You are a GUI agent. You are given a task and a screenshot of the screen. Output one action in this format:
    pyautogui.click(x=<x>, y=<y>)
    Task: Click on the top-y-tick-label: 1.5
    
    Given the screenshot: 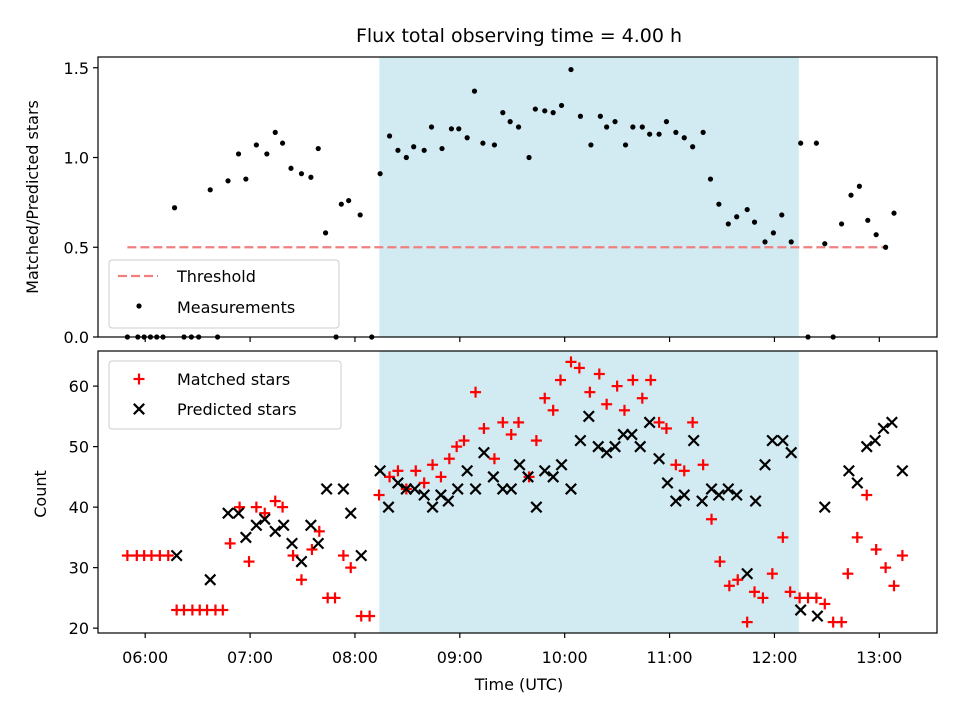 What is the action you would take?
    pyautogui.click(x=76, y=68)
    